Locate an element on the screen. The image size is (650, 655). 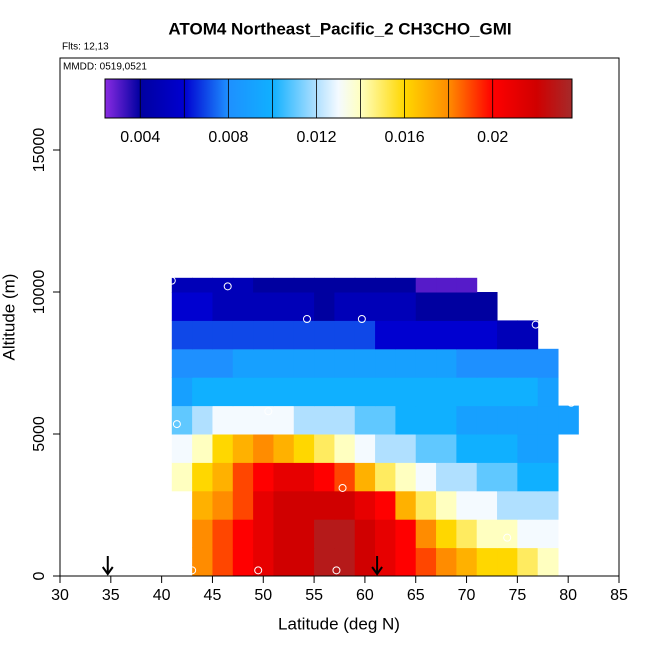
x-tick-label: 30 is located at coordinates (60, 595).